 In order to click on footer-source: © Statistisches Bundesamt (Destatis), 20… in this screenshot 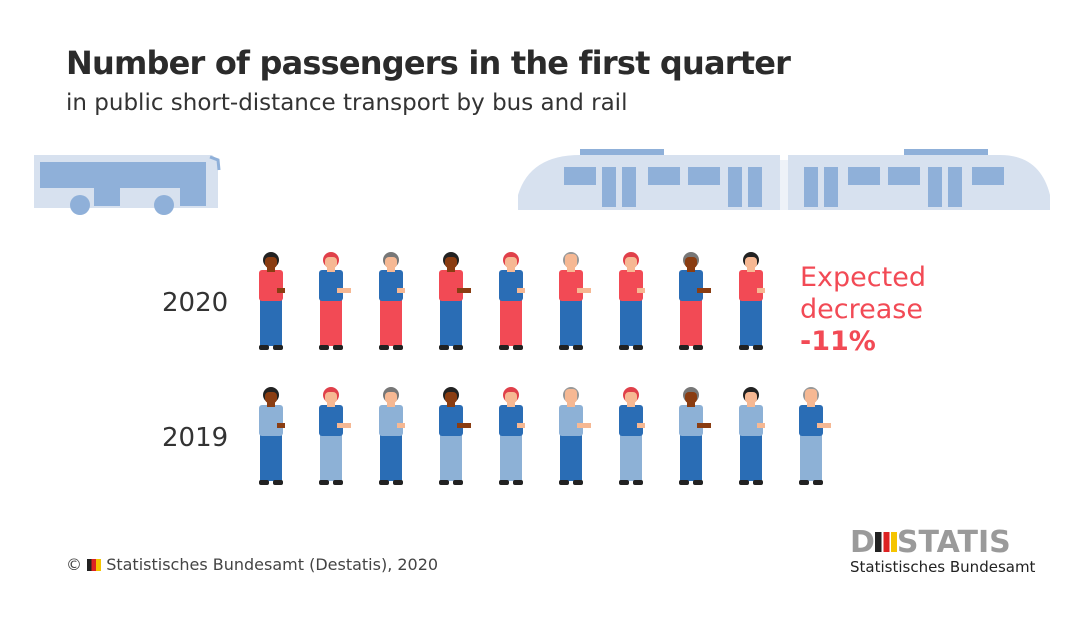, I will do `click(252, 564)`.